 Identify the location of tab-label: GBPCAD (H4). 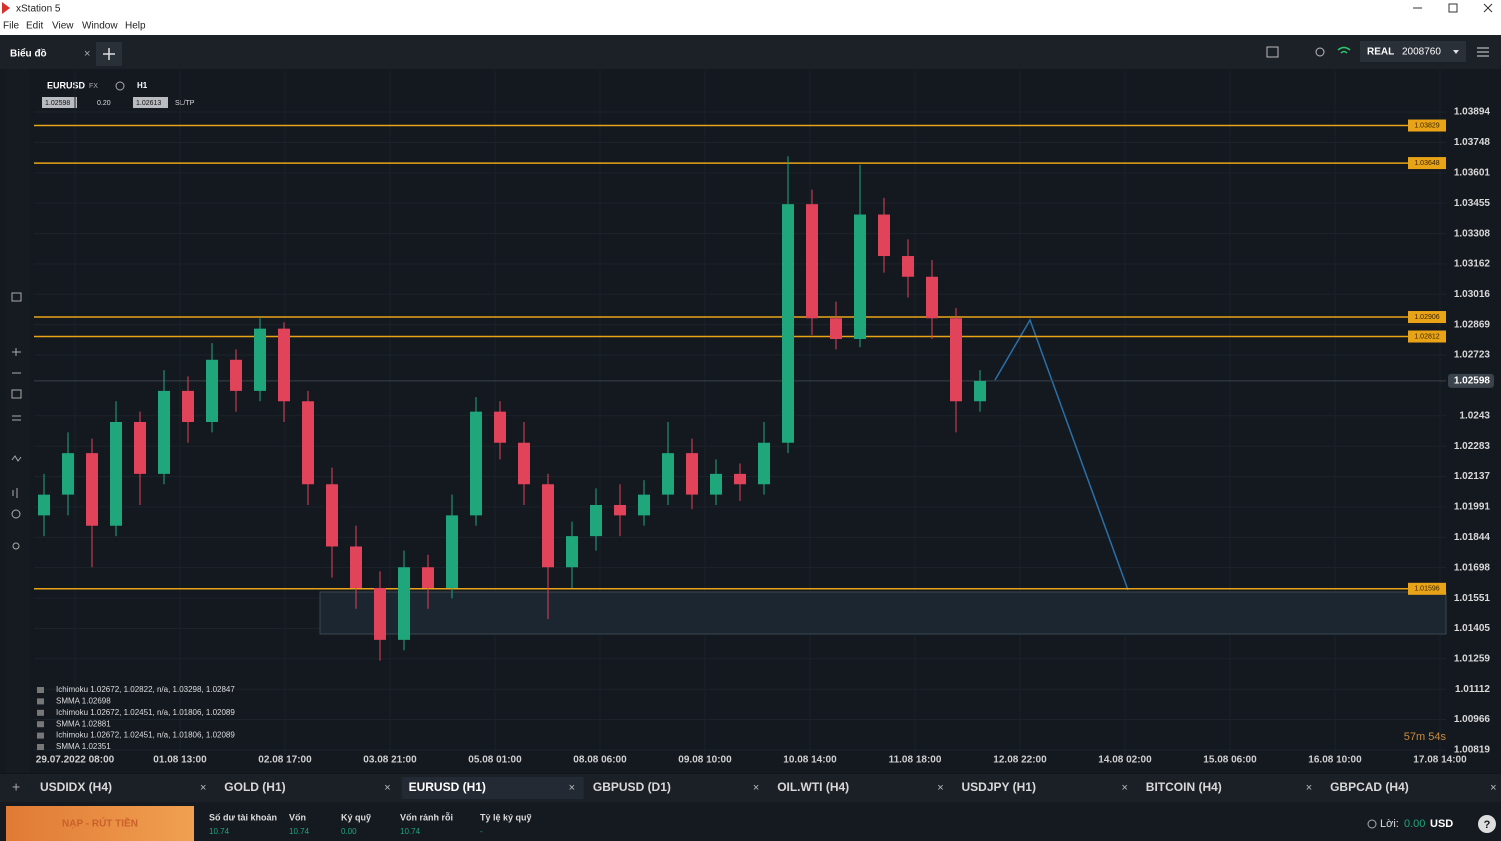
(1369, 787).